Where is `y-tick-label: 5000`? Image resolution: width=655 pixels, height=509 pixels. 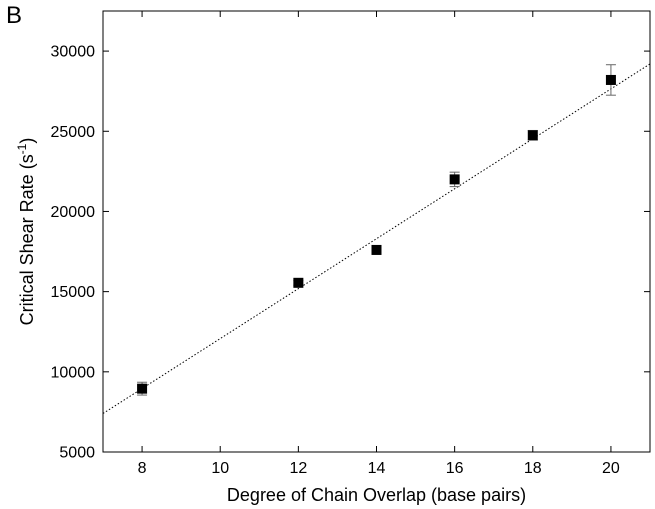 y-tick-label: 5000 is located at coordinates (77, 453).